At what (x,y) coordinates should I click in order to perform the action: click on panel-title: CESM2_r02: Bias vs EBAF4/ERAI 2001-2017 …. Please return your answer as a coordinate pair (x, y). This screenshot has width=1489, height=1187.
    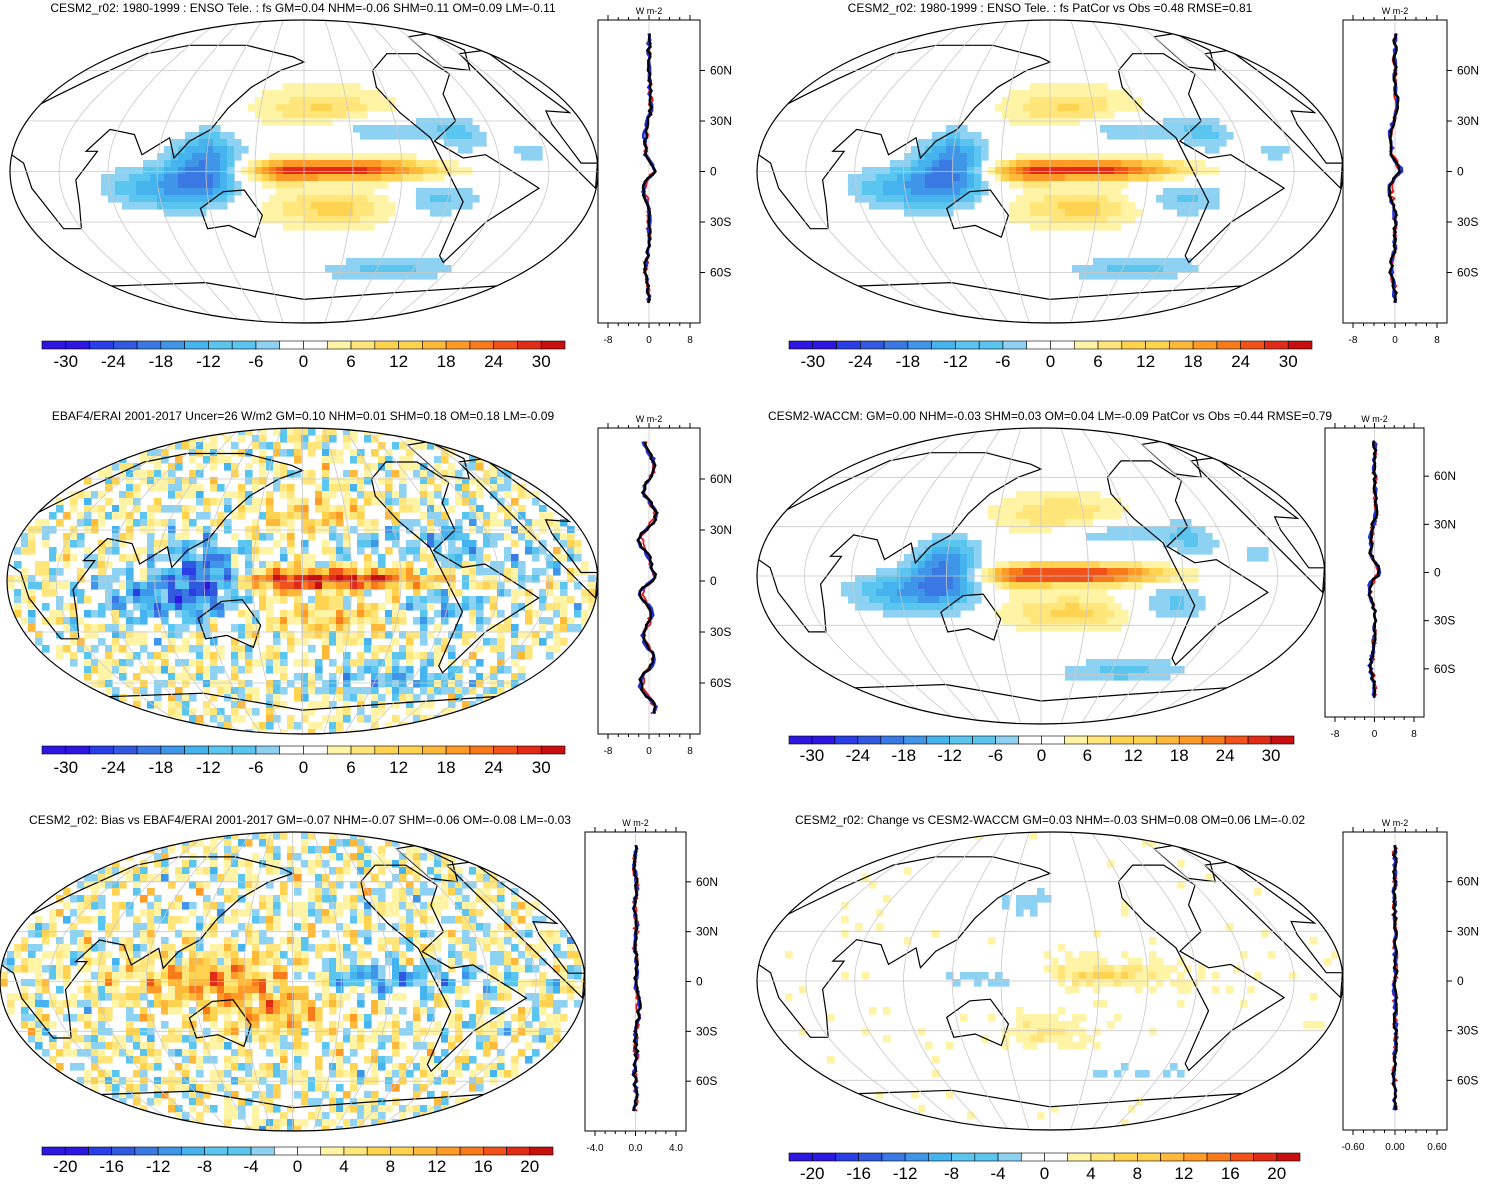
    Looking at the image, I should click on (300, 820).